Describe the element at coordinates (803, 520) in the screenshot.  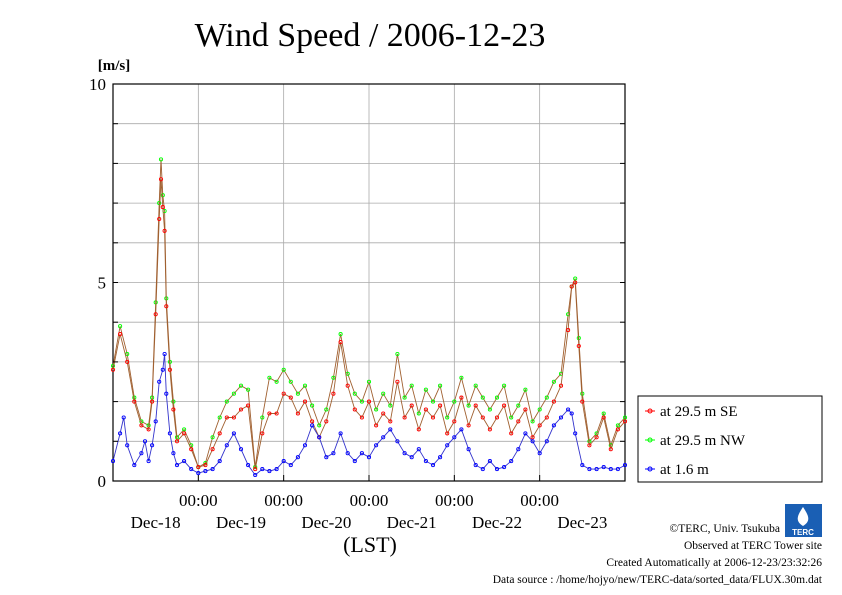
I see `terc-logo: TERC` at that location.